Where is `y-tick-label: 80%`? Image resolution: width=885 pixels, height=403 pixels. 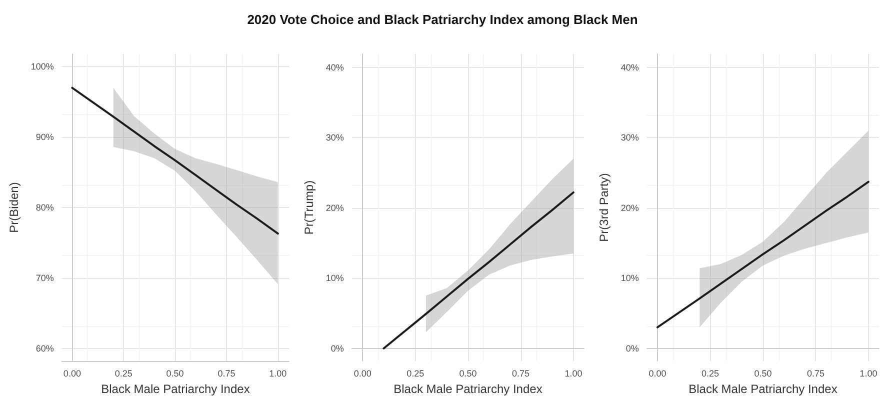 y-tick-label: 80% is located at coordinates (45, 207).